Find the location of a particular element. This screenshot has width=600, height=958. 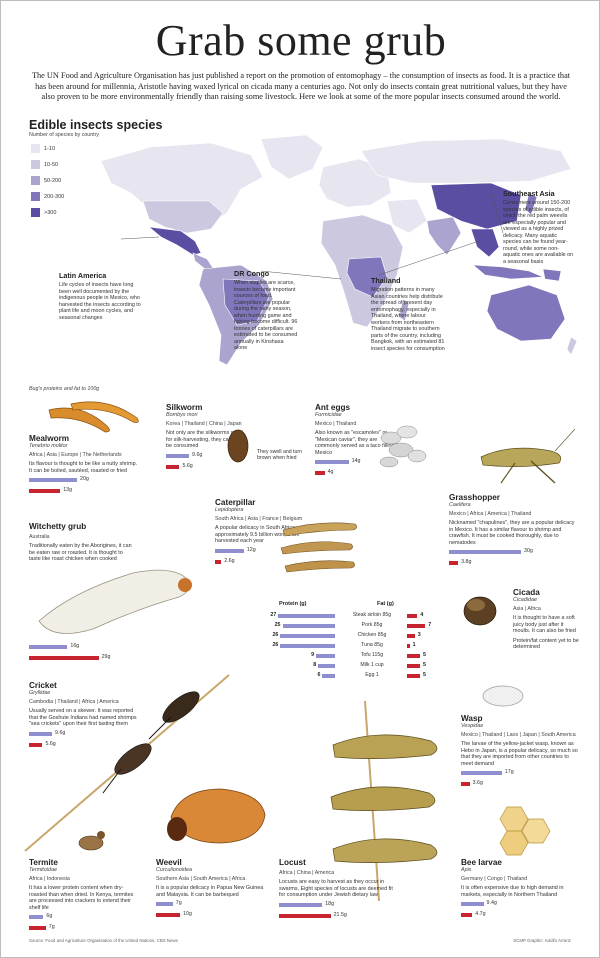

legend-item: 200-300 is located at coordinates (47, 196).